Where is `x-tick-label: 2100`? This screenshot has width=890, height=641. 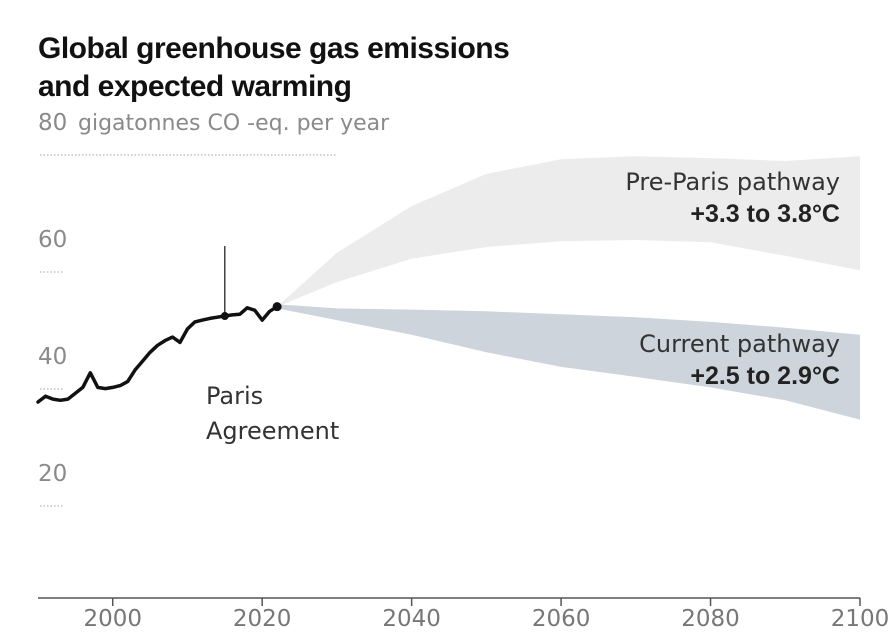 x-tick-label: 2100 is located at coordinates (860, 619).